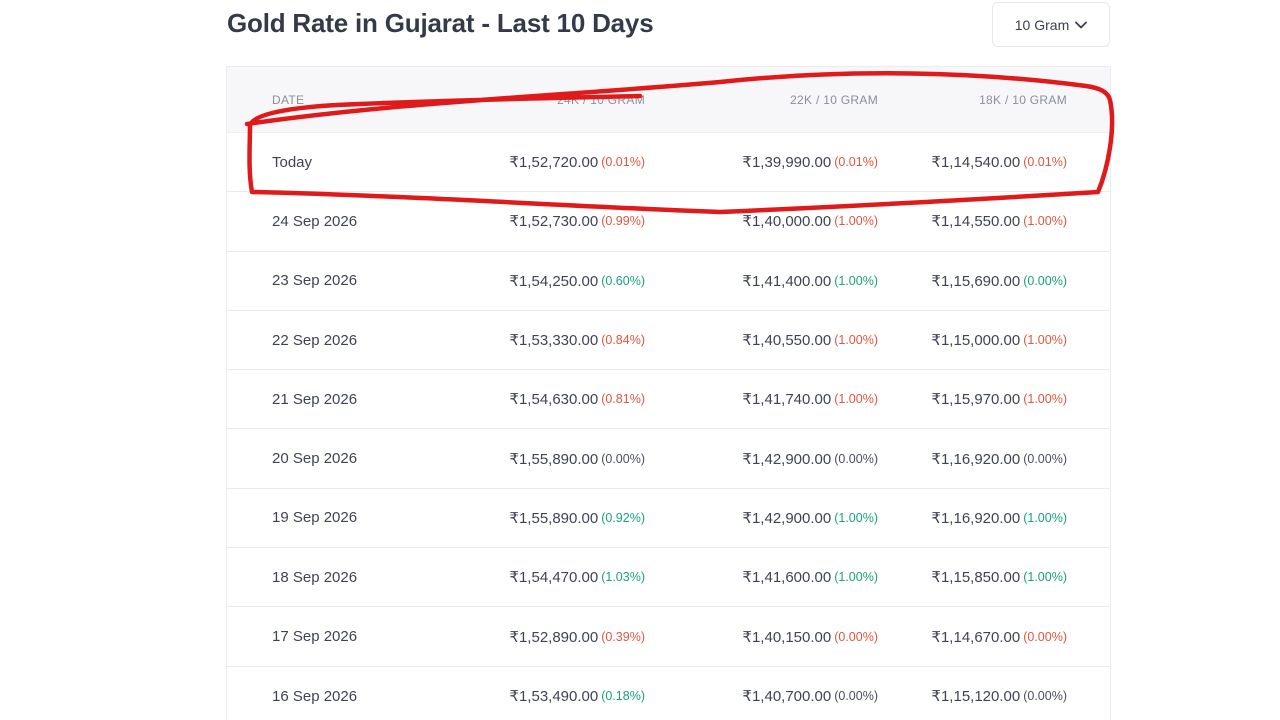  Describe the element at coordinates (314, 636) in the screenshot. I see `date-cell: 17 Sep 2026` at that location.